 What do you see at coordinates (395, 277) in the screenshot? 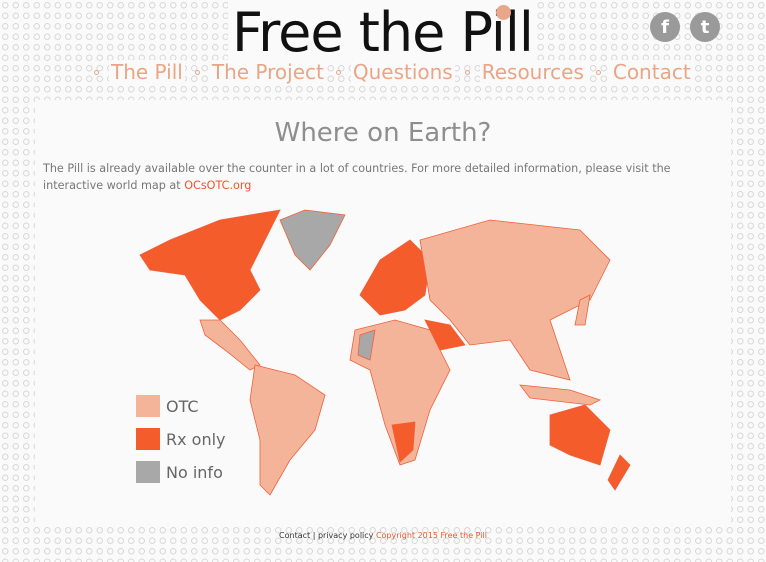
I see `europe` at bounding box center [395, 277].